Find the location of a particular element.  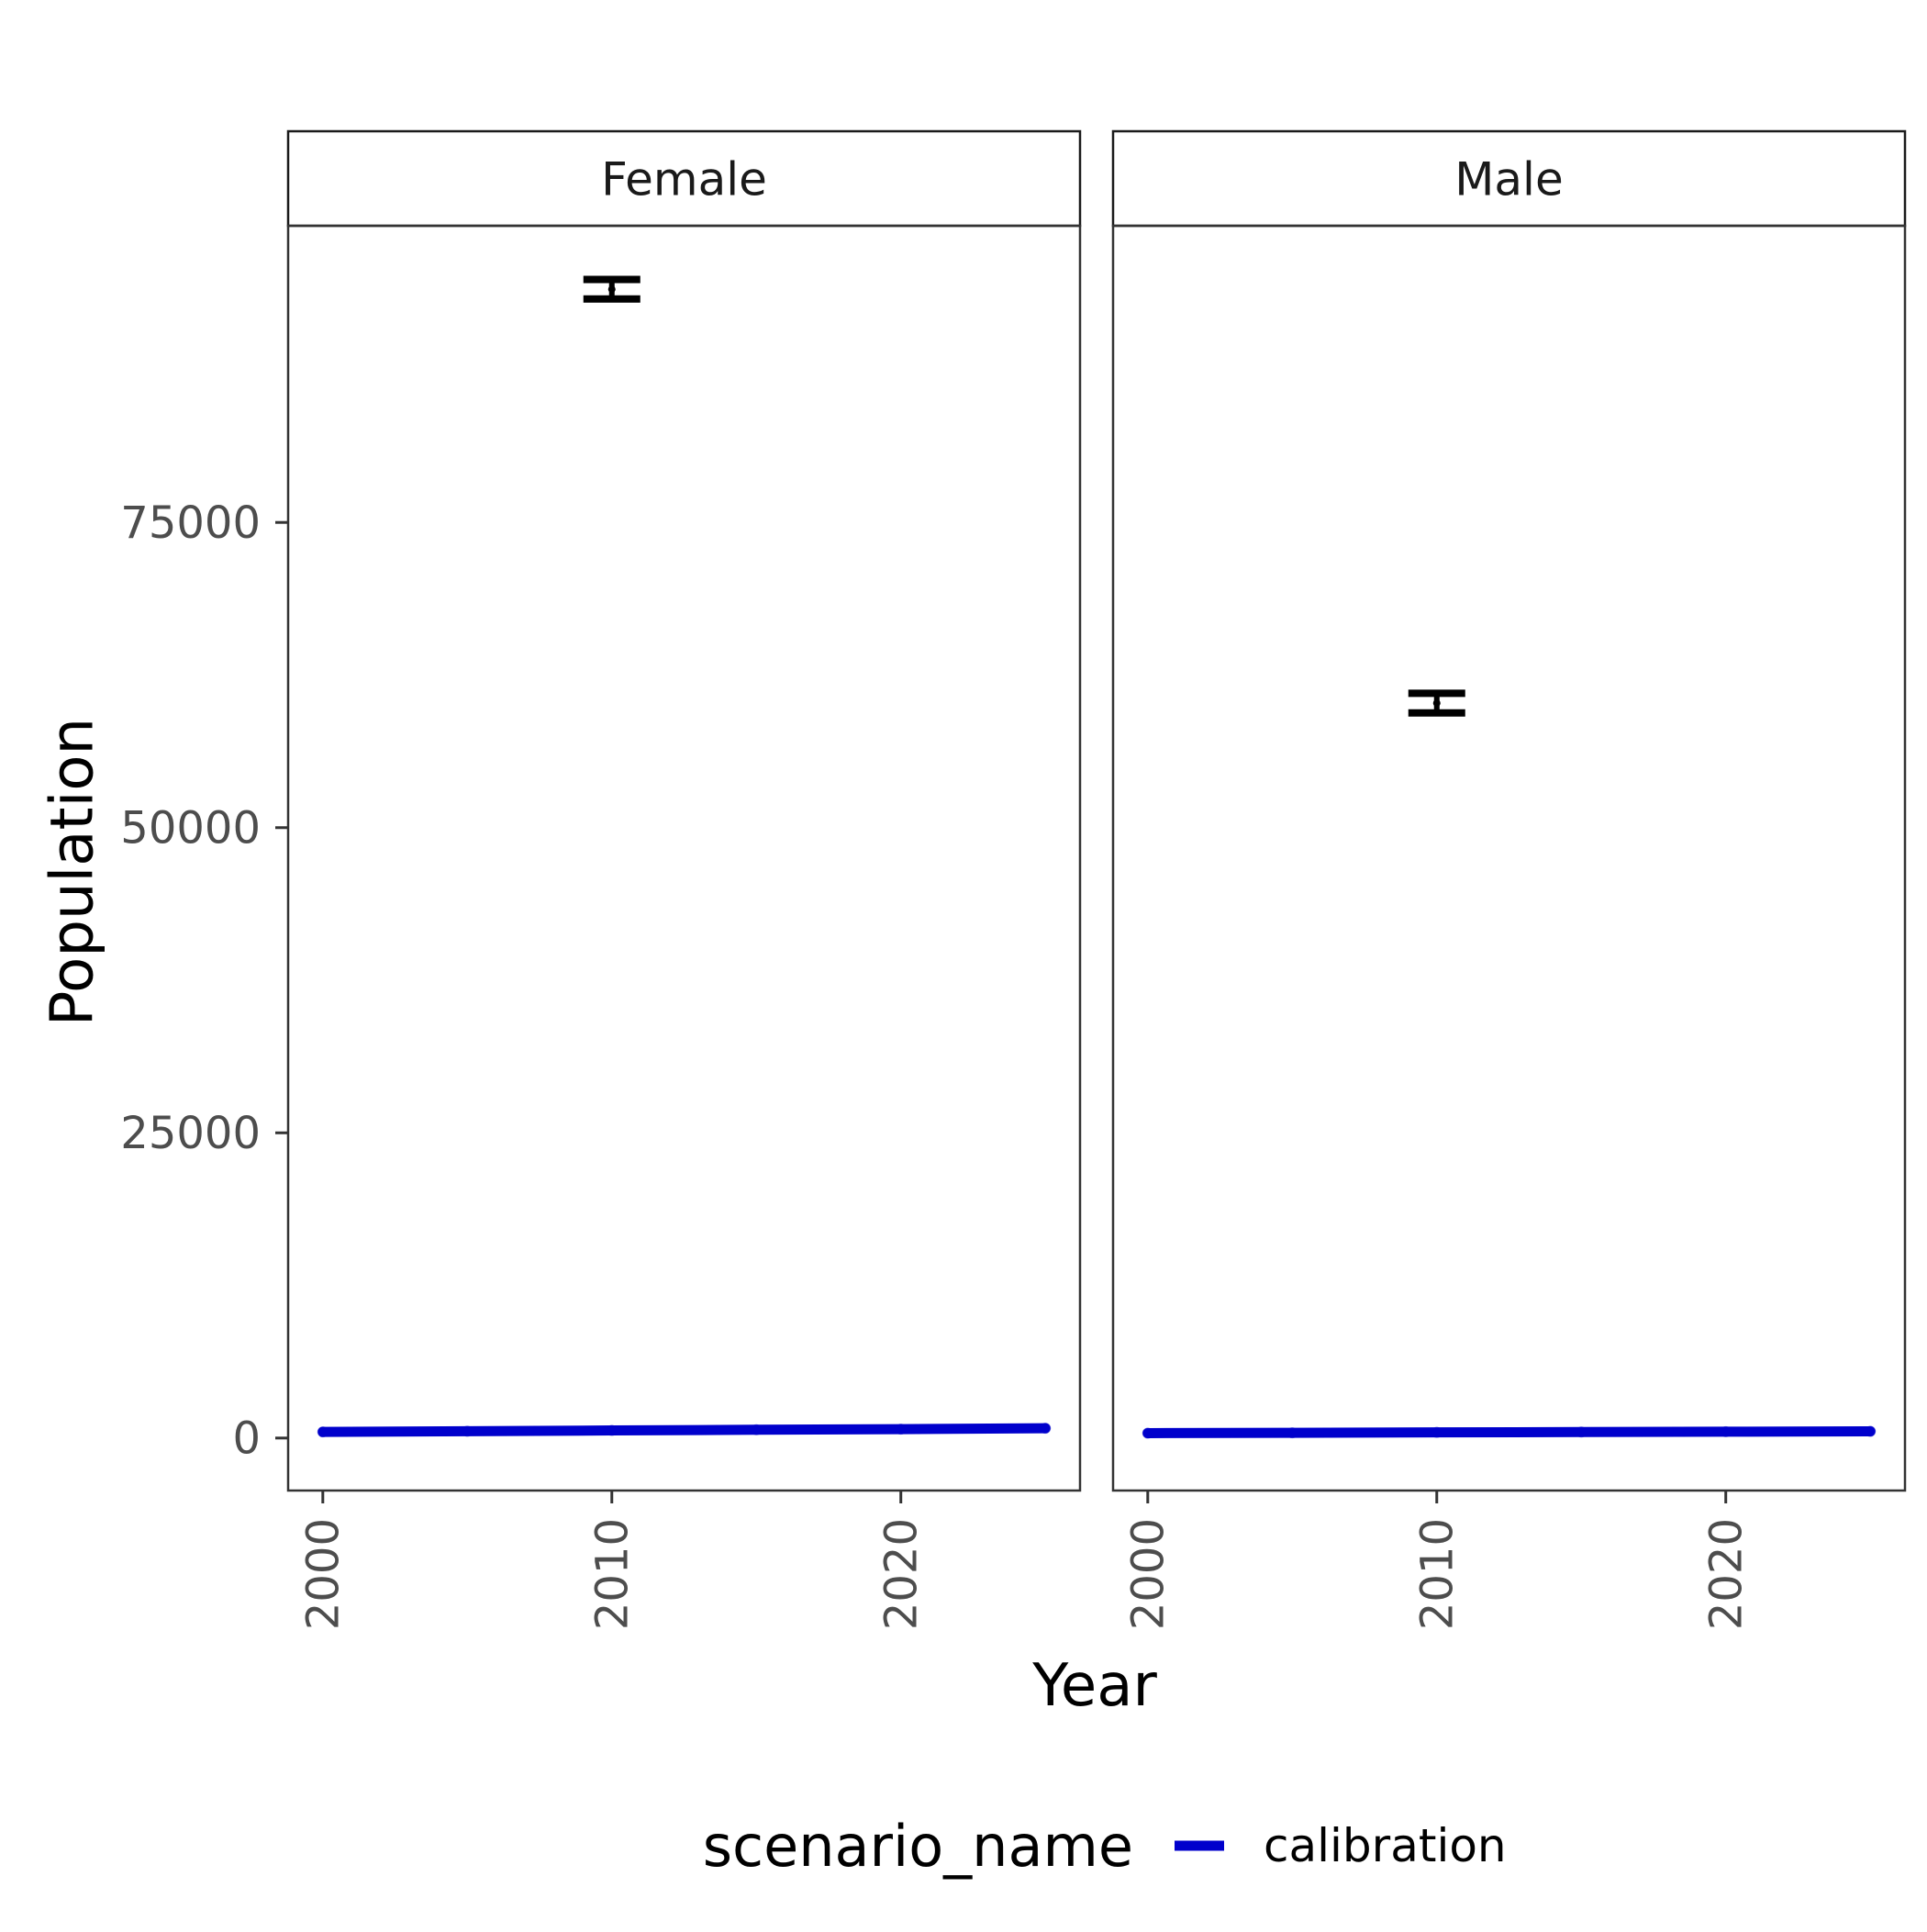

y-tick-label: 25000 is located at coordinates (190, 1133).